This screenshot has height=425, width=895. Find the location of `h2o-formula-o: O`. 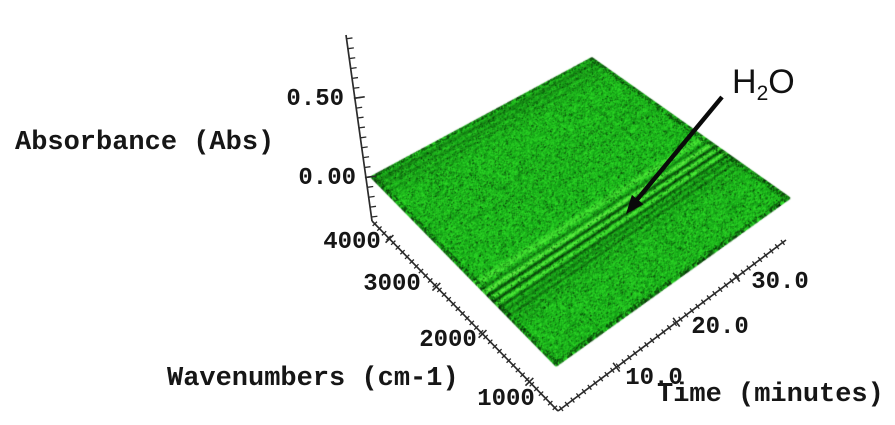

h2o-formula-o: O is located at coordinates (781, 82).